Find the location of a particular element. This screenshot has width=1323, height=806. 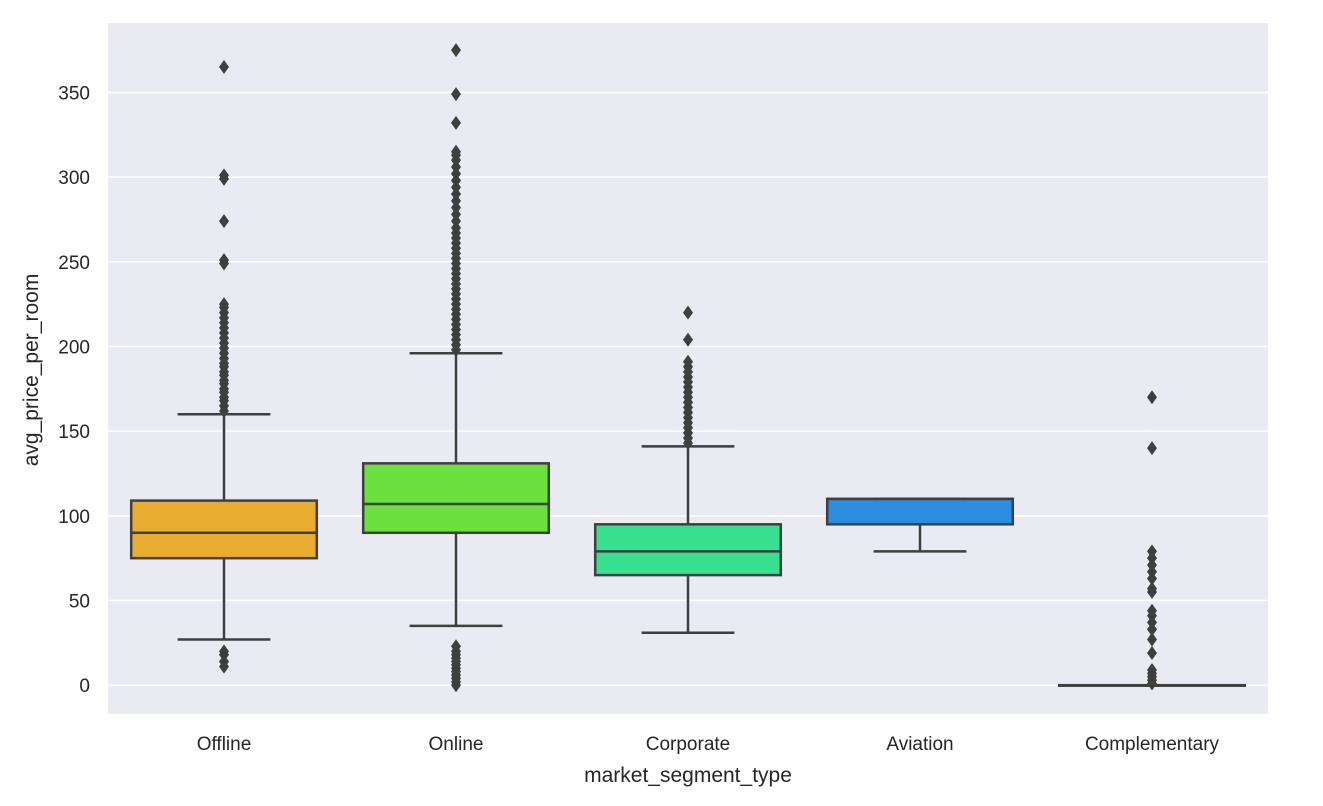

box-group-online is located at coordinates (456, 368).